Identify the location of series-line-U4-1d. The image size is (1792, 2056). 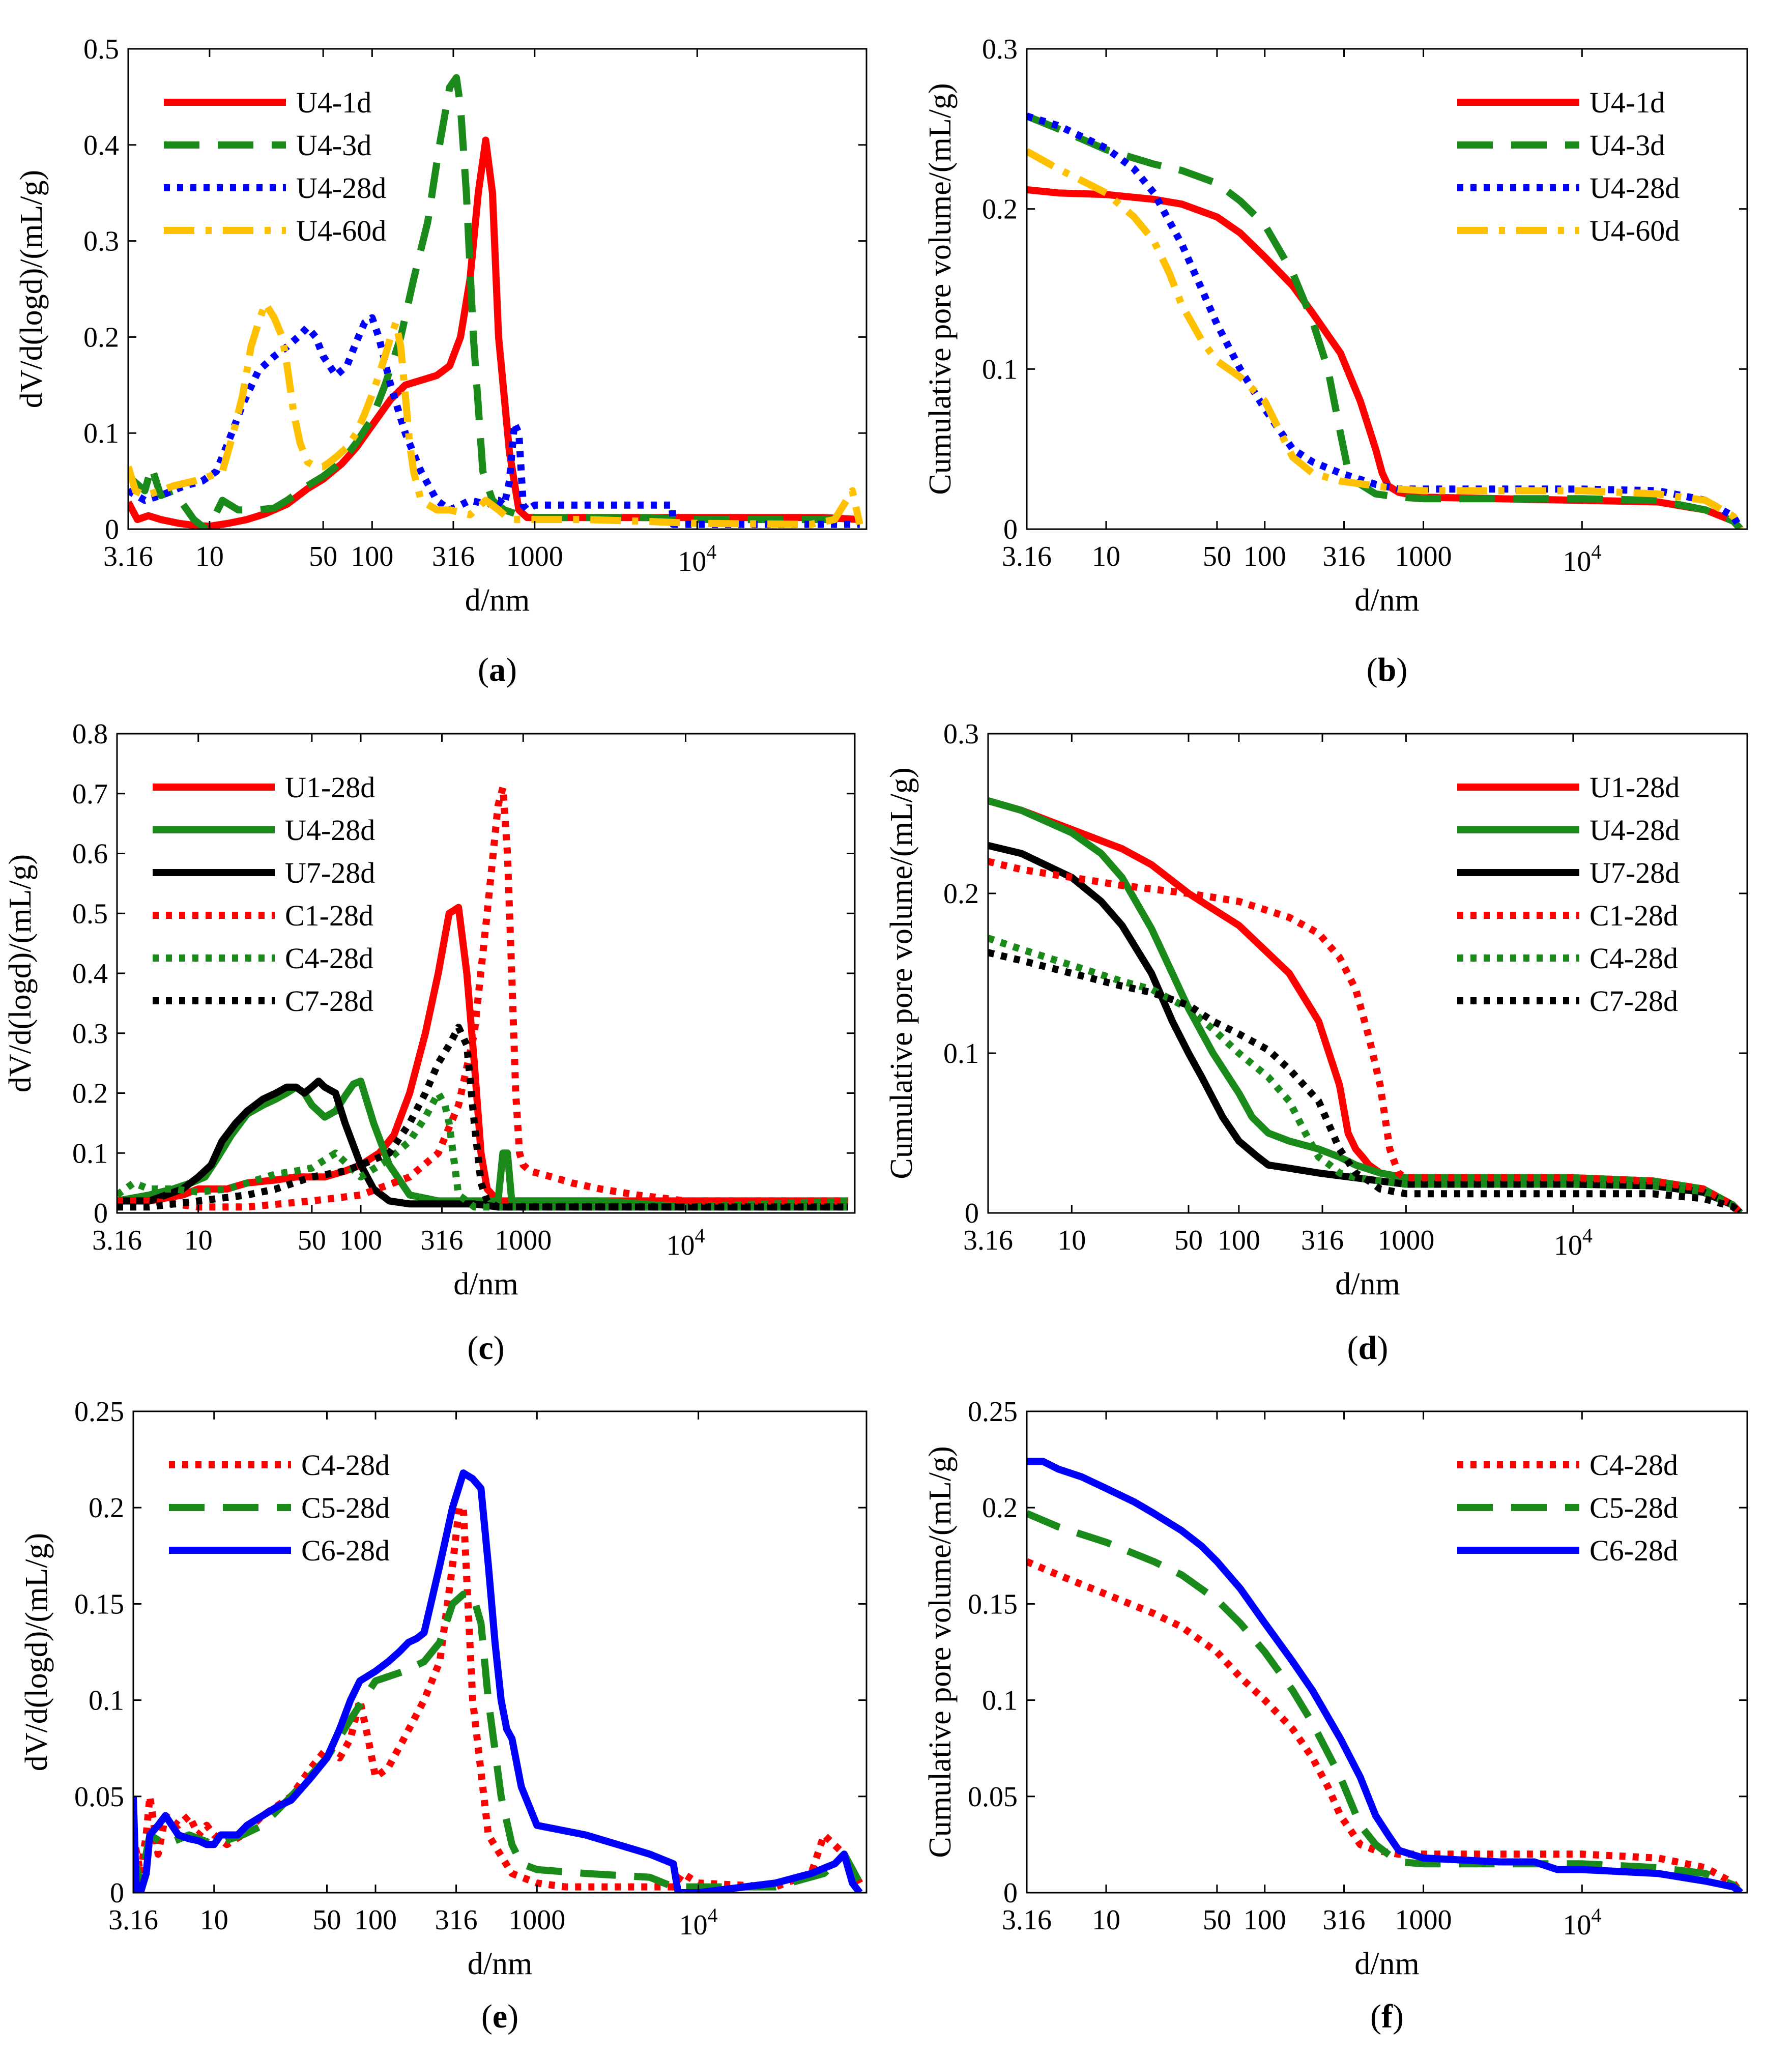
(494, 332).